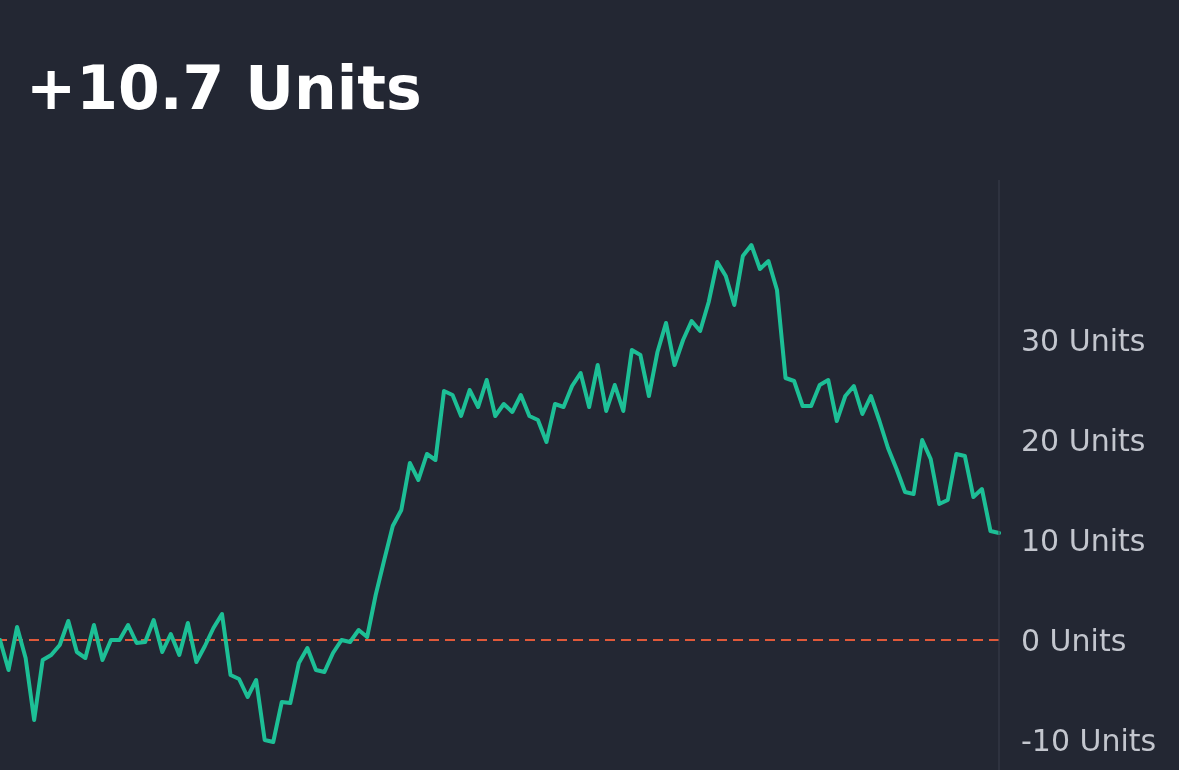 The width and height of the screenshot is (1179, 770). Describe the element at coordinates (1089, 740) in the screenshot. I see `y-tick-label: -10 Units` at that location.